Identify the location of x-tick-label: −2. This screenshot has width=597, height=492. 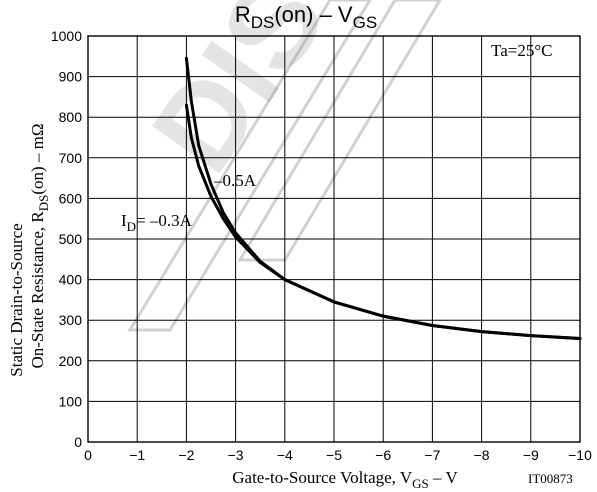
(186, 455).